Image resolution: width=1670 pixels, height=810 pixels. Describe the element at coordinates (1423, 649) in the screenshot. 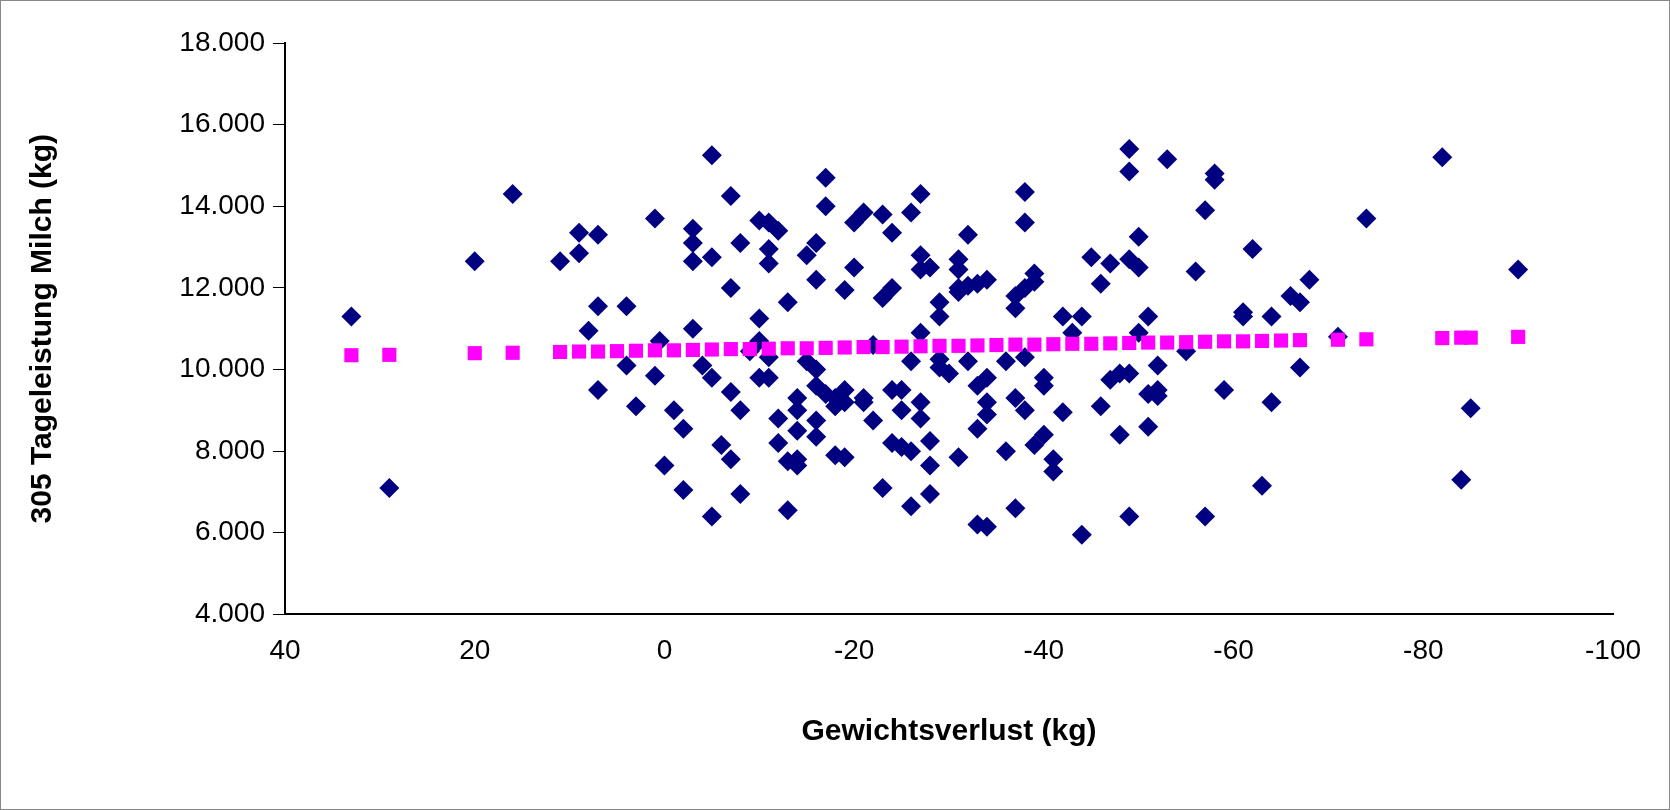

I see `x-tick-label: -80` at that location.